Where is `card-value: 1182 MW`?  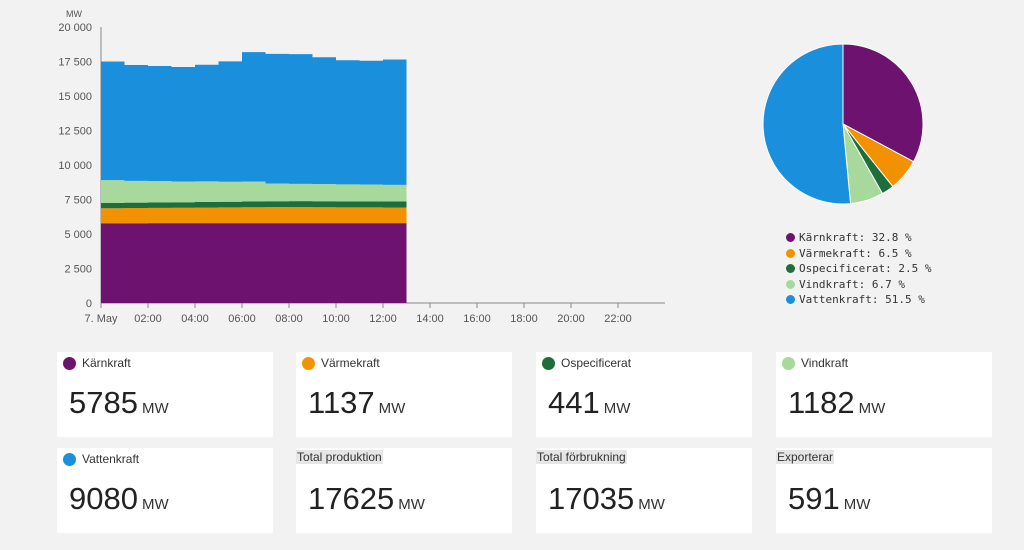 card-value: 1182 MW is located at coordinates (836, 403).